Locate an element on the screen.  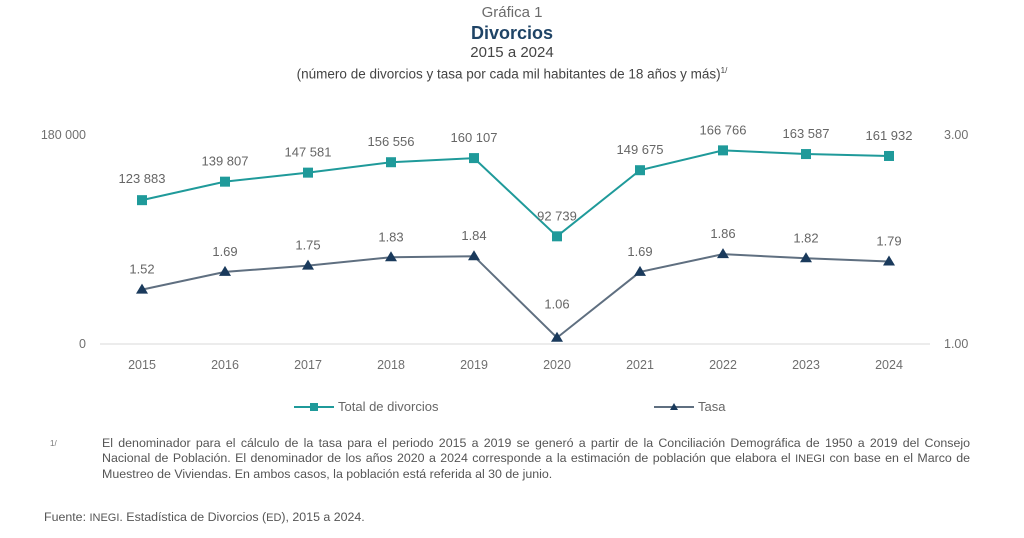
square-marker-icon is located at coordinates (314, 406).